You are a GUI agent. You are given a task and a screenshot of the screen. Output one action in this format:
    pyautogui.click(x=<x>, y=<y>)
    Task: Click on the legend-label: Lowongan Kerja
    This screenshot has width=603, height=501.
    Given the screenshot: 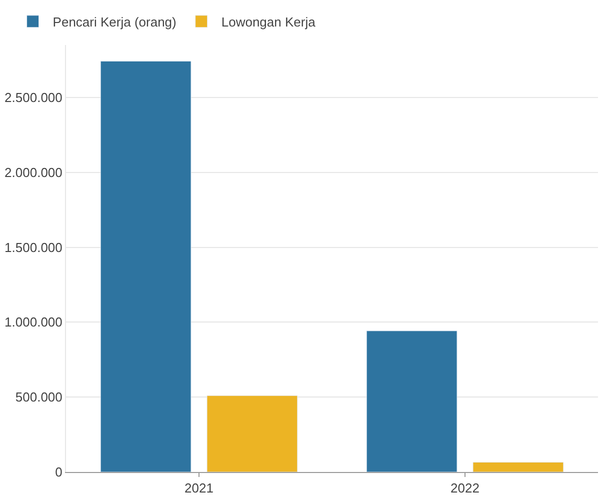 What is the action you would take?
    pyautogui.click(x=268, y=22)
    